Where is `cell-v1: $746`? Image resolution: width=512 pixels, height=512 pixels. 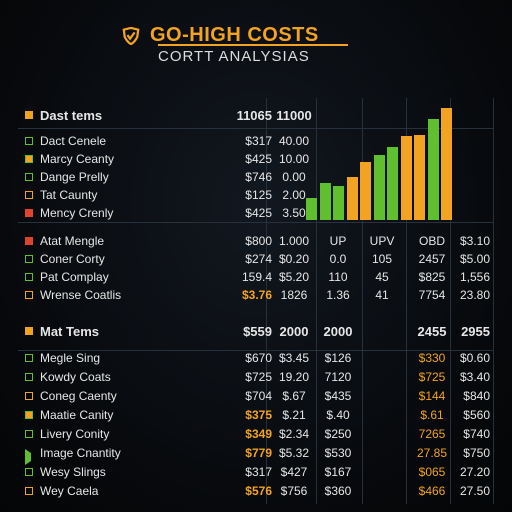 cell-v1: $746 is located at coordinates (258, 177).